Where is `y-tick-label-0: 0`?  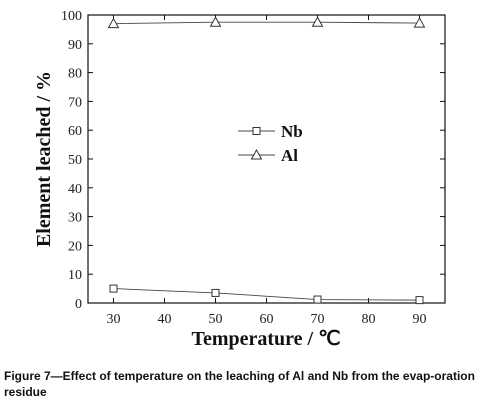 y-tick-label-0: 0 is located at coordinates (78, 304).